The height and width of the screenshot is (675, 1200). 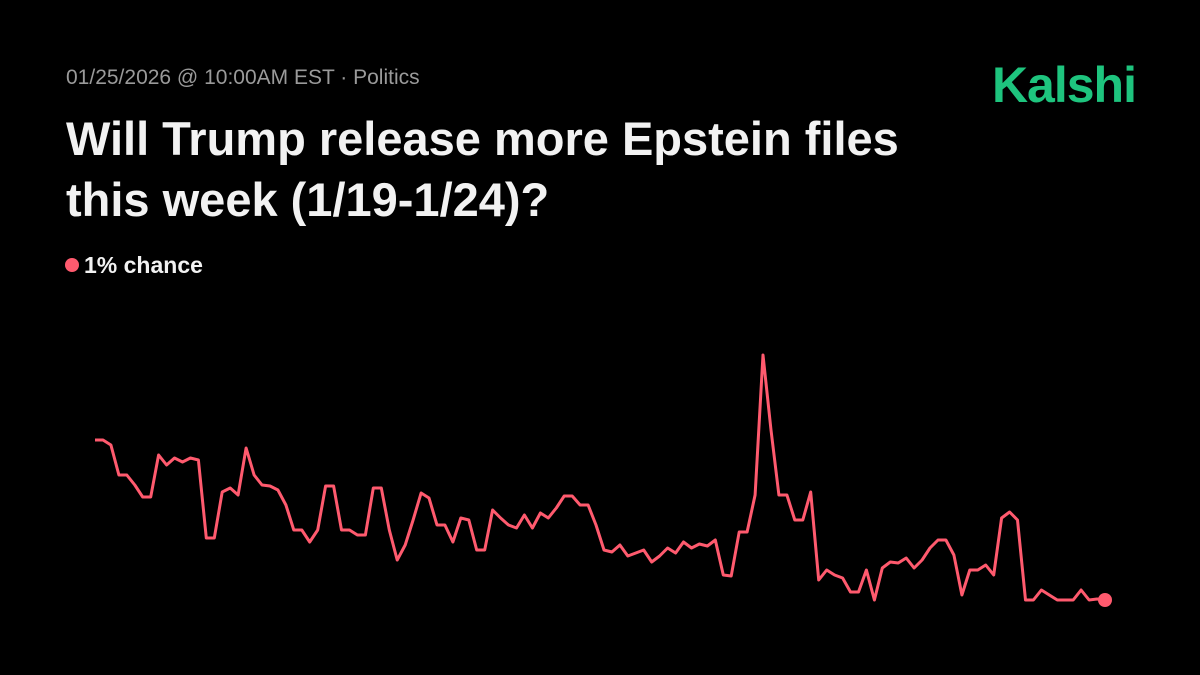 What do you see at coordinates (1064, 85) in the screenshot?
I see `brand-logo: Kalshi` at bounding box center [1064, 85].